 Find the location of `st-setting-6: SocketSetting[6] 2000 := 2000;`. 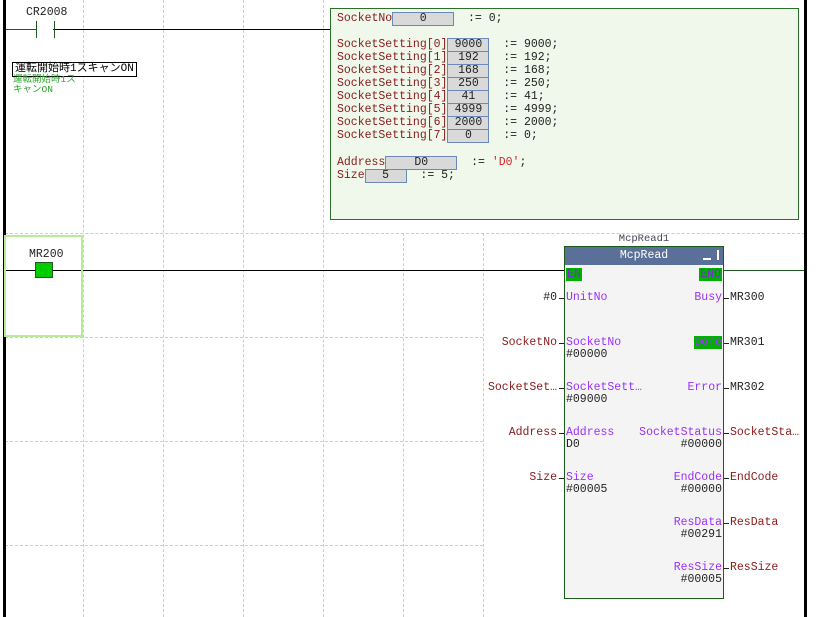

st-setting-6: SocketSetting[6] 2000 := 2000; is located at coordinates (448, 123).